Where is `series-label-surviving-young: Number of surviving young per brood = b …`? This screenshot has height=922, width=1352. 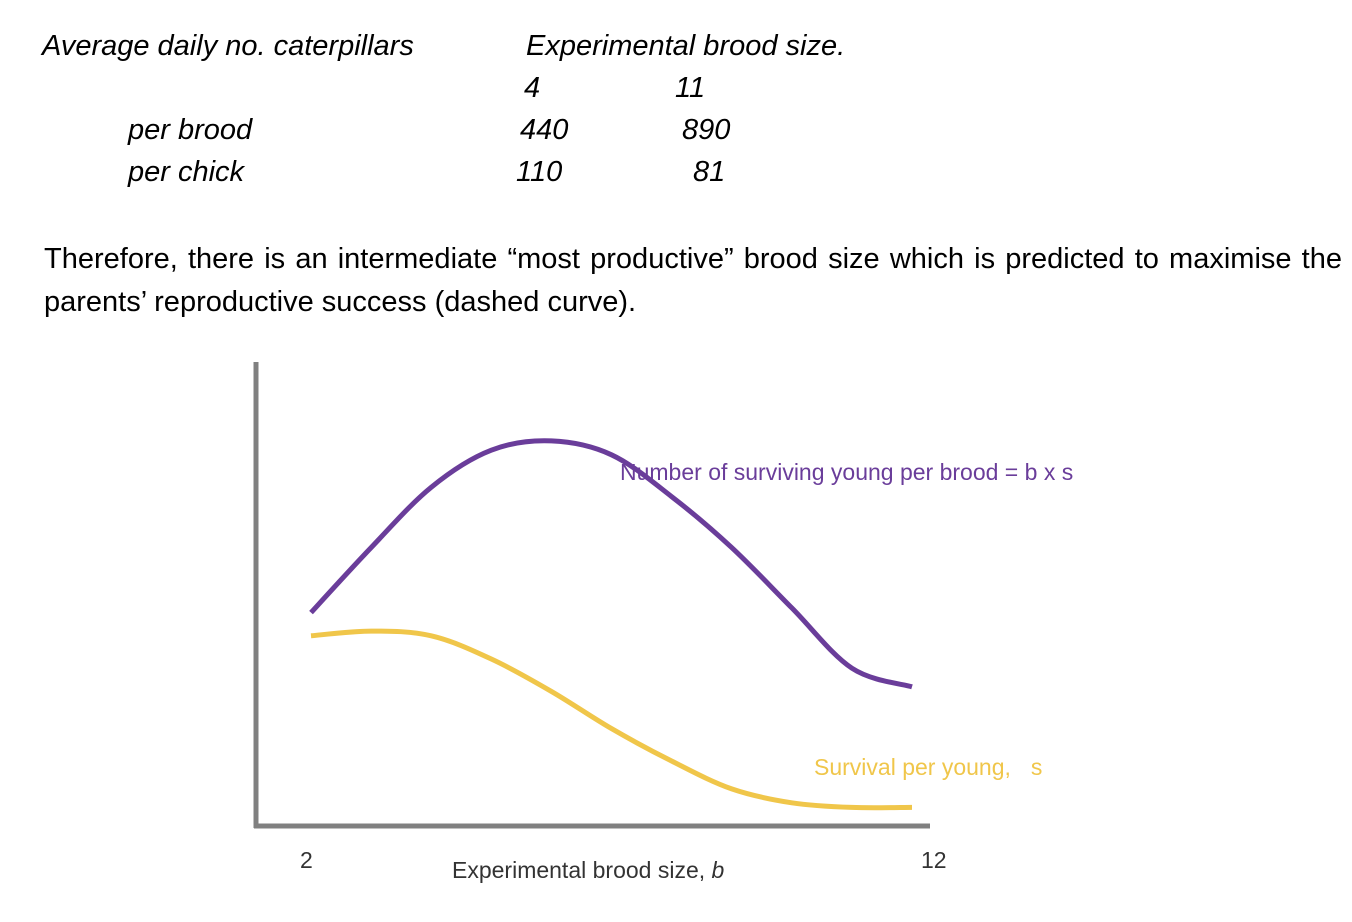 series-label-surviving-young: Number of surviving young per brood = b … is located at coordinates (846, 472).